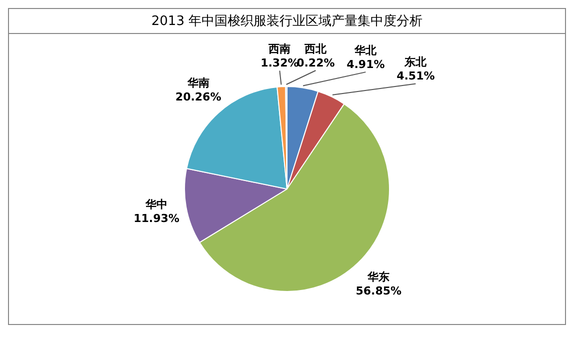  Describe the element at coordinates (198, 83) in the screenshot. I see `slice-label: 华南` at that location.